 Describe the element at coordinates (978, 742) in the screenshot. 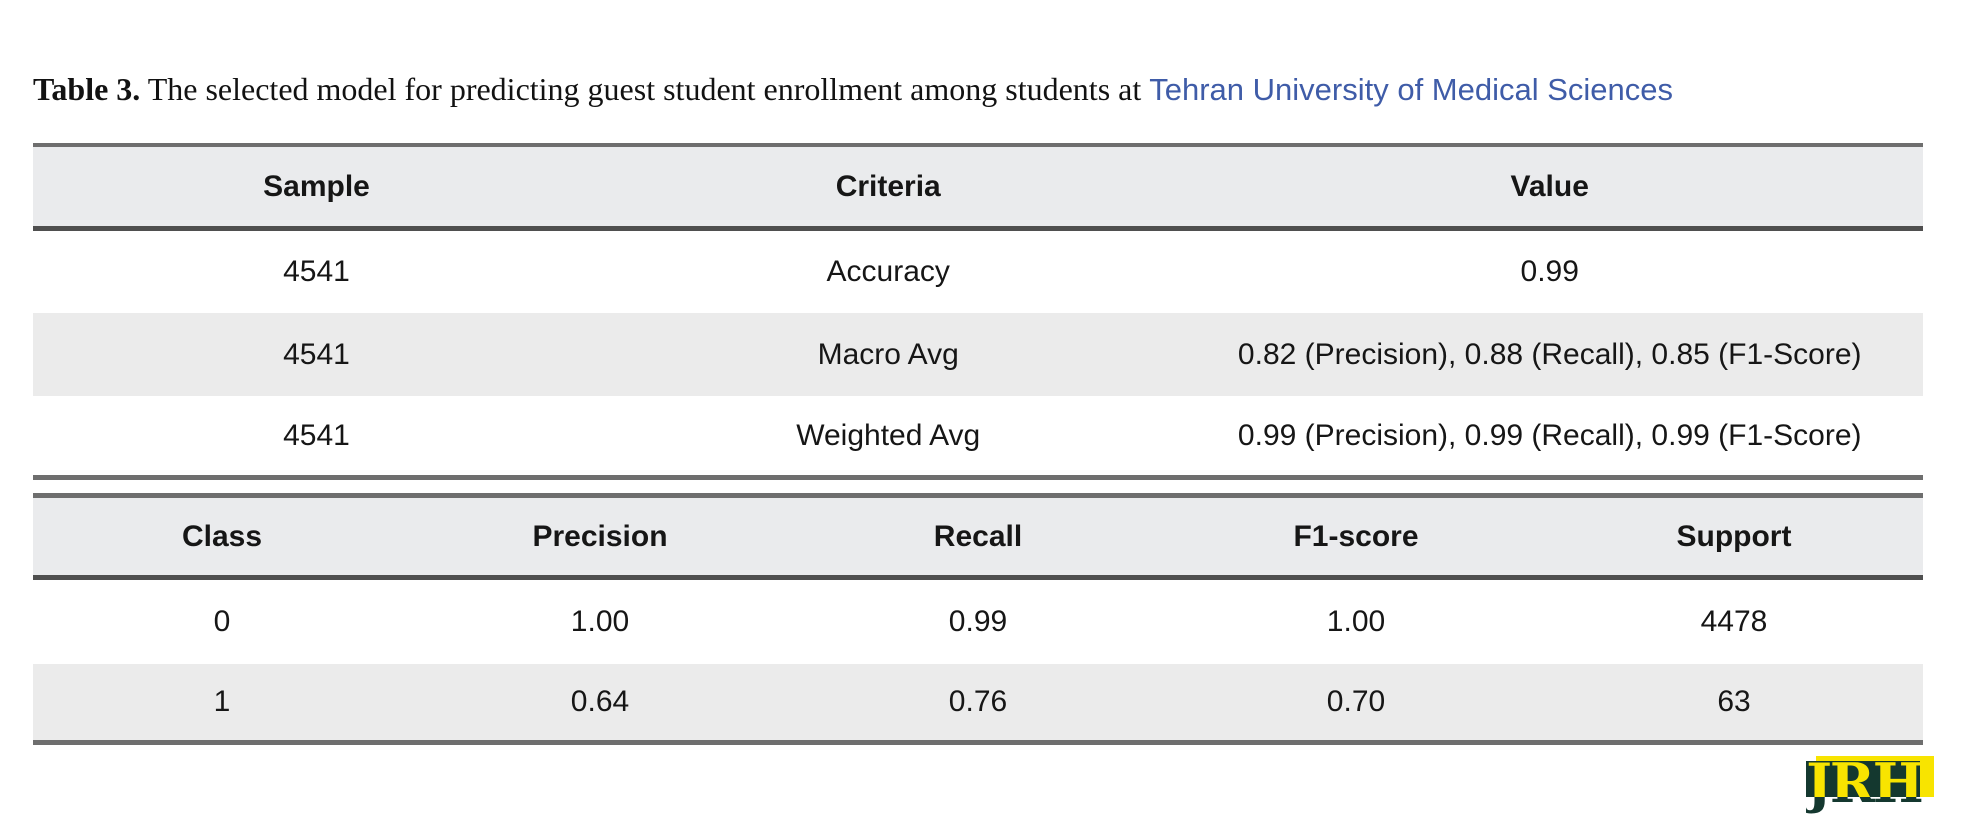

I see `classification-table-bottom-rule` at that location.